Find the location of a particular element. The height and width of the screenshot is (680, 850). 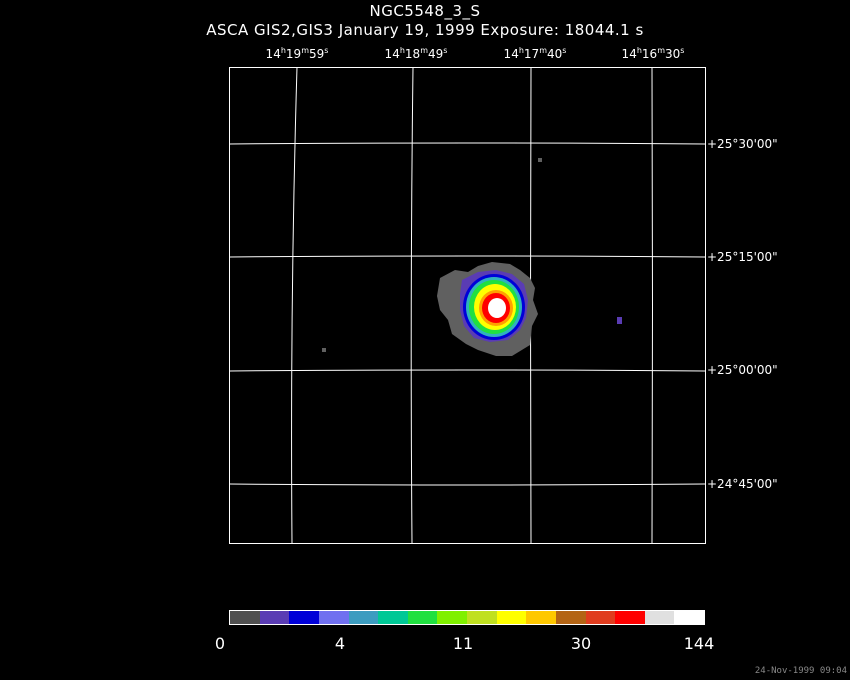

colorbar-tick-4: 144 is located at coordinates (699, 643).